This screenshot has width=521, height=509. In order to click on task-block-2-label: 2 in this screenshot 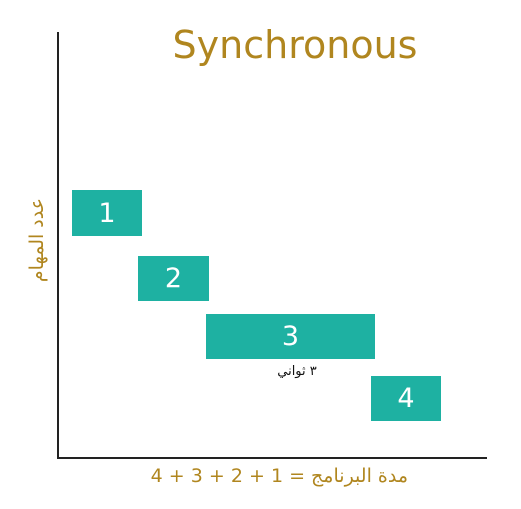, I will do `click(173, 278)`.